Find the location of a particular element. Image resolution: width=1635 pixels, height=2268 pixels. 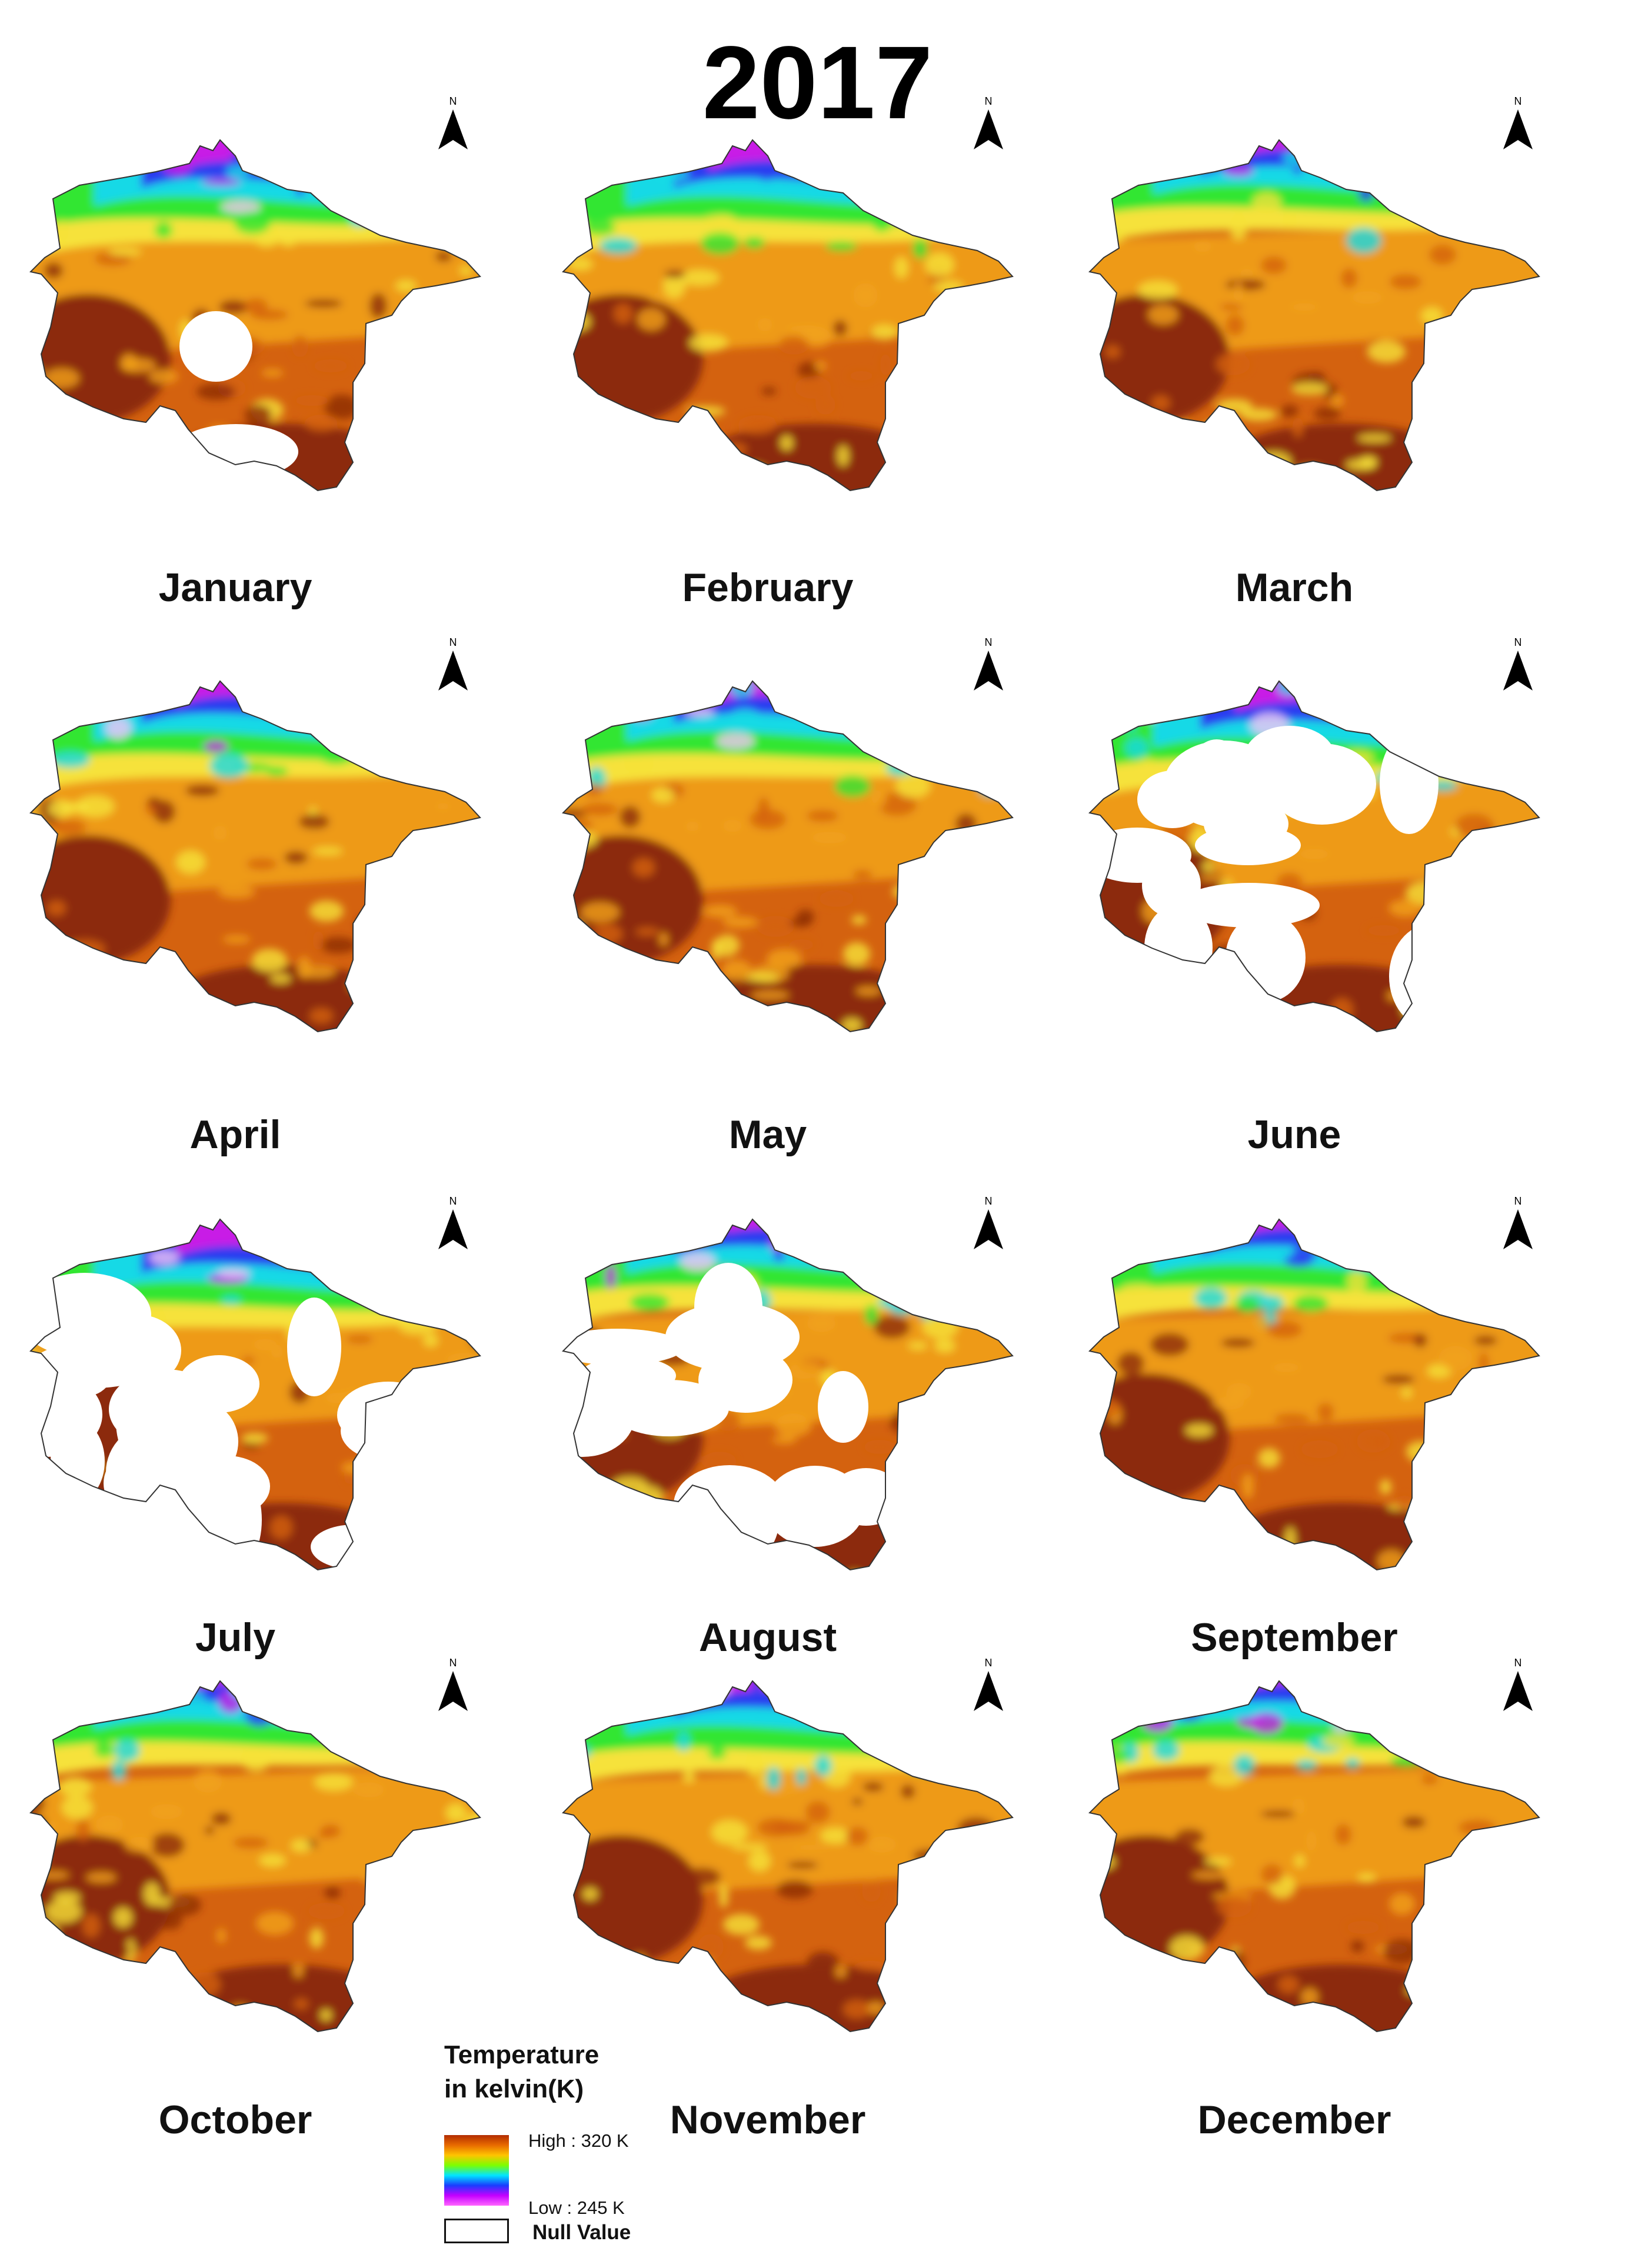

month-label: July is located at coordinates (235, 1637).